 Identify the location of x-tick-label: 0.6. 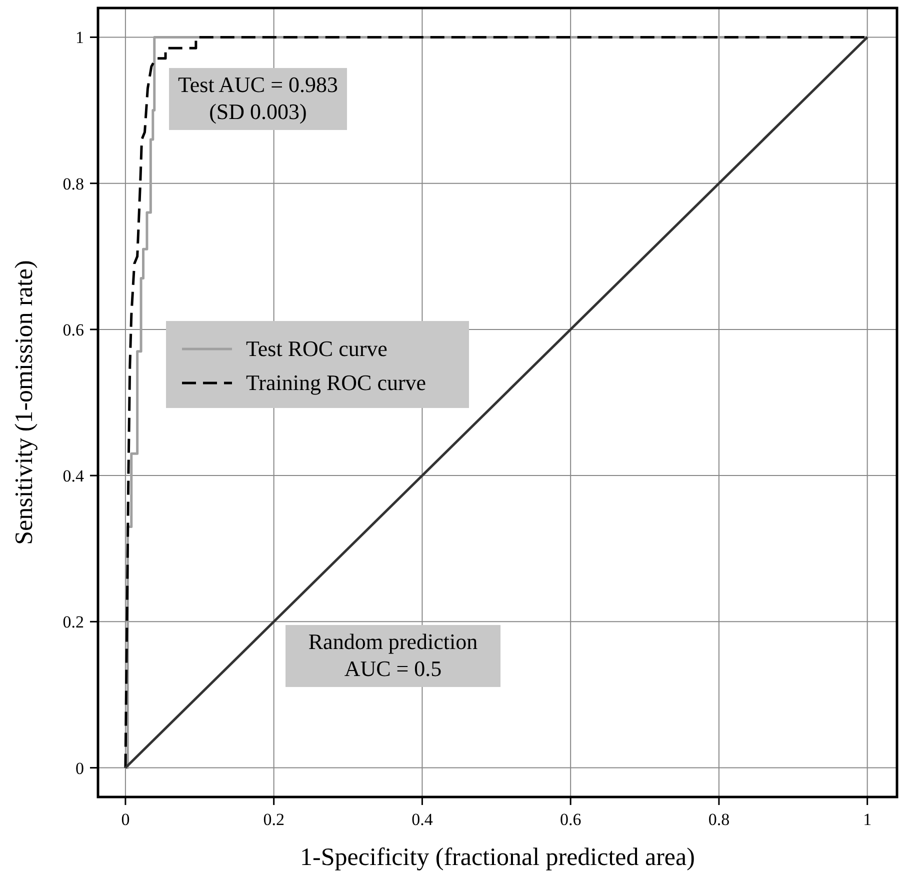
(571, 819).